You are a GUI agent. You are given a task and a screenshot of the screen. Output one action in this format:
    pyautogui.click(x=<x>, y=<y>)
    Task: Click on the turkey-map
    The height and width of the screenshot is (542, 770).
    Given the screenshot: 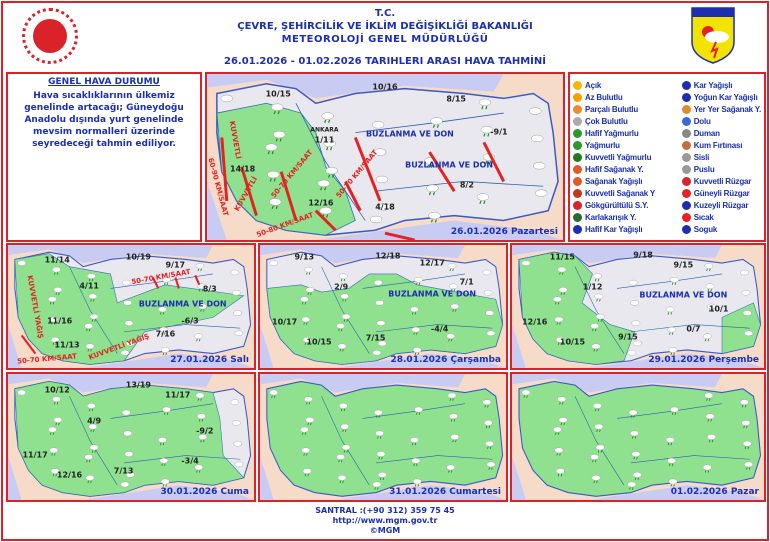 What is the action you would take?
    pyautogui.click(x=131, y=306)
    